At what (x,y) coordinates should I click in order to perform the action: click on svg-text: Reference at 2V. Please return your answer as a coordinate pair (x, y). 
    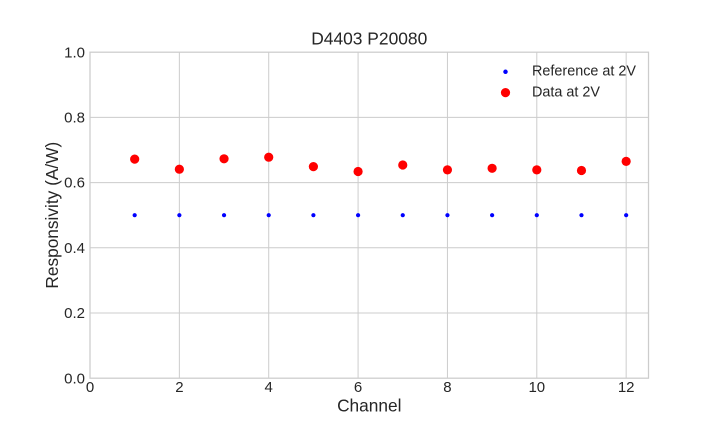
    Looking at the image, I should click on (584, 72).